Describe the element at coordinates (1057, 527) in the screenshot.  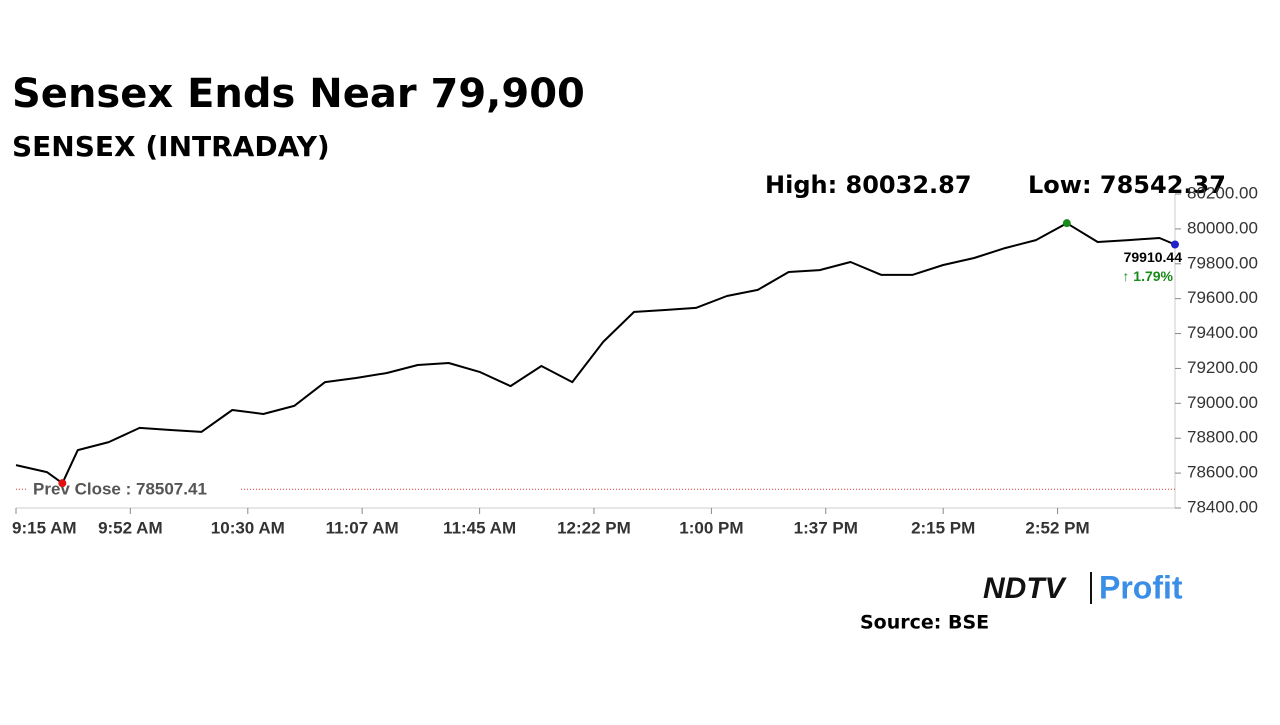
I see `x-tick-label: 2:52 PM` at that location.